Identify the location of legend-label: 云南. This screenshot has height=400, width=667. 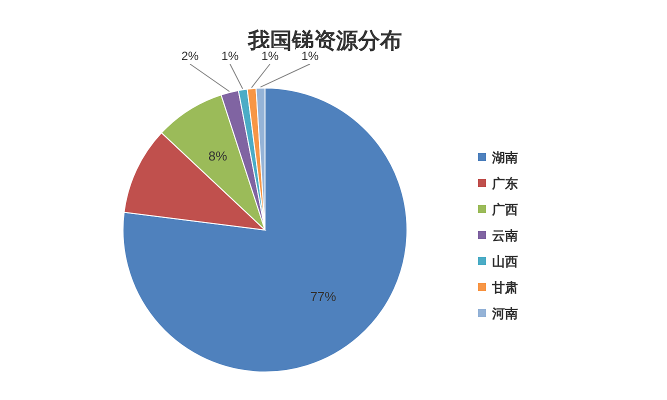
(505, 236).